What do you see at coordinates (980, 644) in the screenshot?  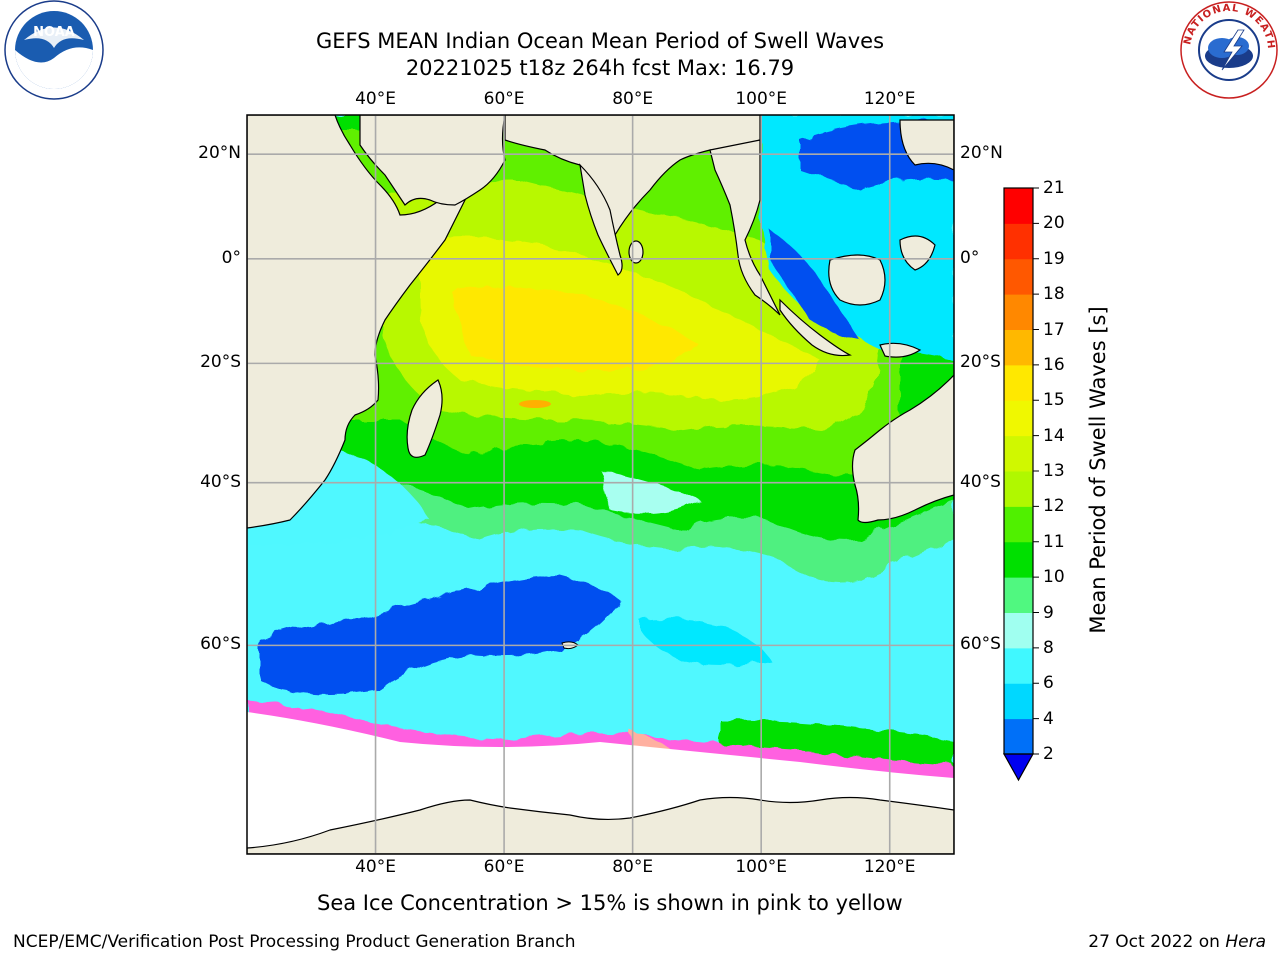 I see `lat-tick-label-right: 60°S` at bounding box center [980, 644].